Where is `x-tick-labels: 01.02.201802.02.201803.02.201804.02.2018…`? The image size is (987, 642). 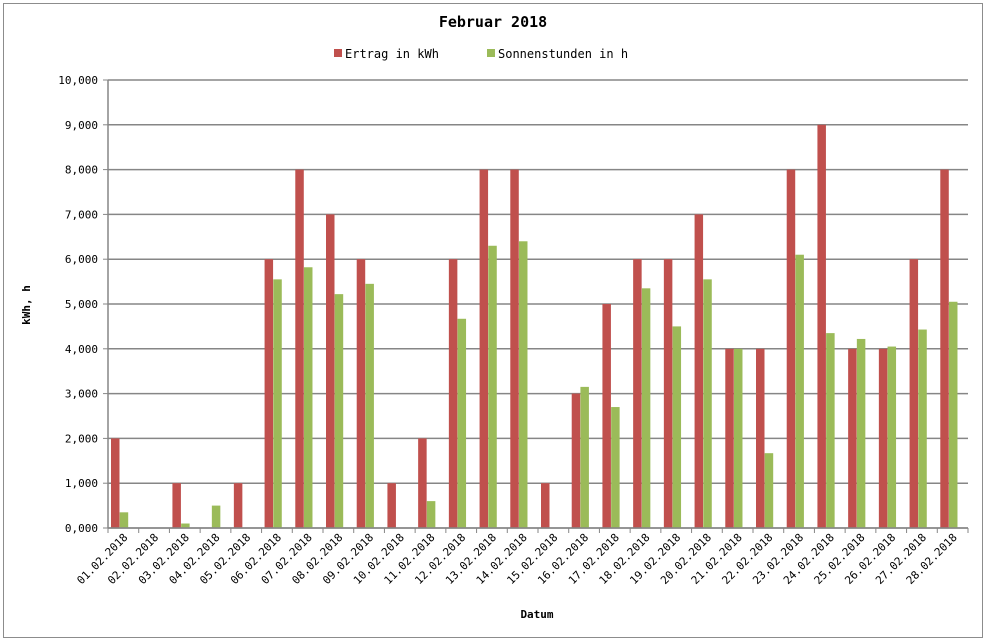
x-tick-labels: 01.02.201802.02.201803.02.201804.02.2018… is located at coordinates (516, 559).